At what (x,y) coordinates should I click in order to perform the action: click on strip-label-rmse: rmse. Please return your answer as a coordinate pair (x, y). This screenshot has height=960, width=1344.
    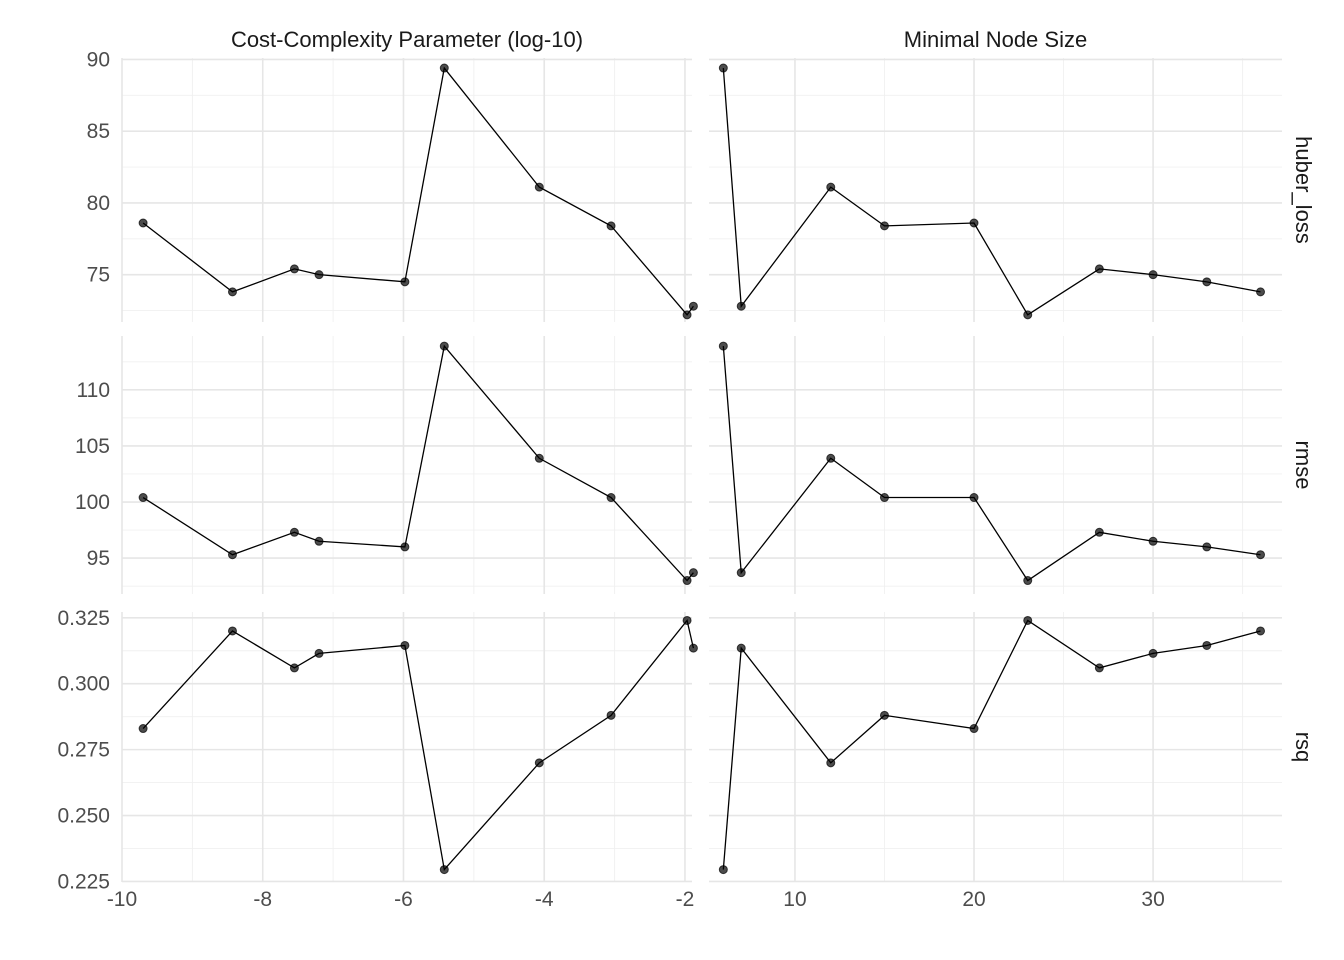
    Looking at the image, I should click on (1303, 465).